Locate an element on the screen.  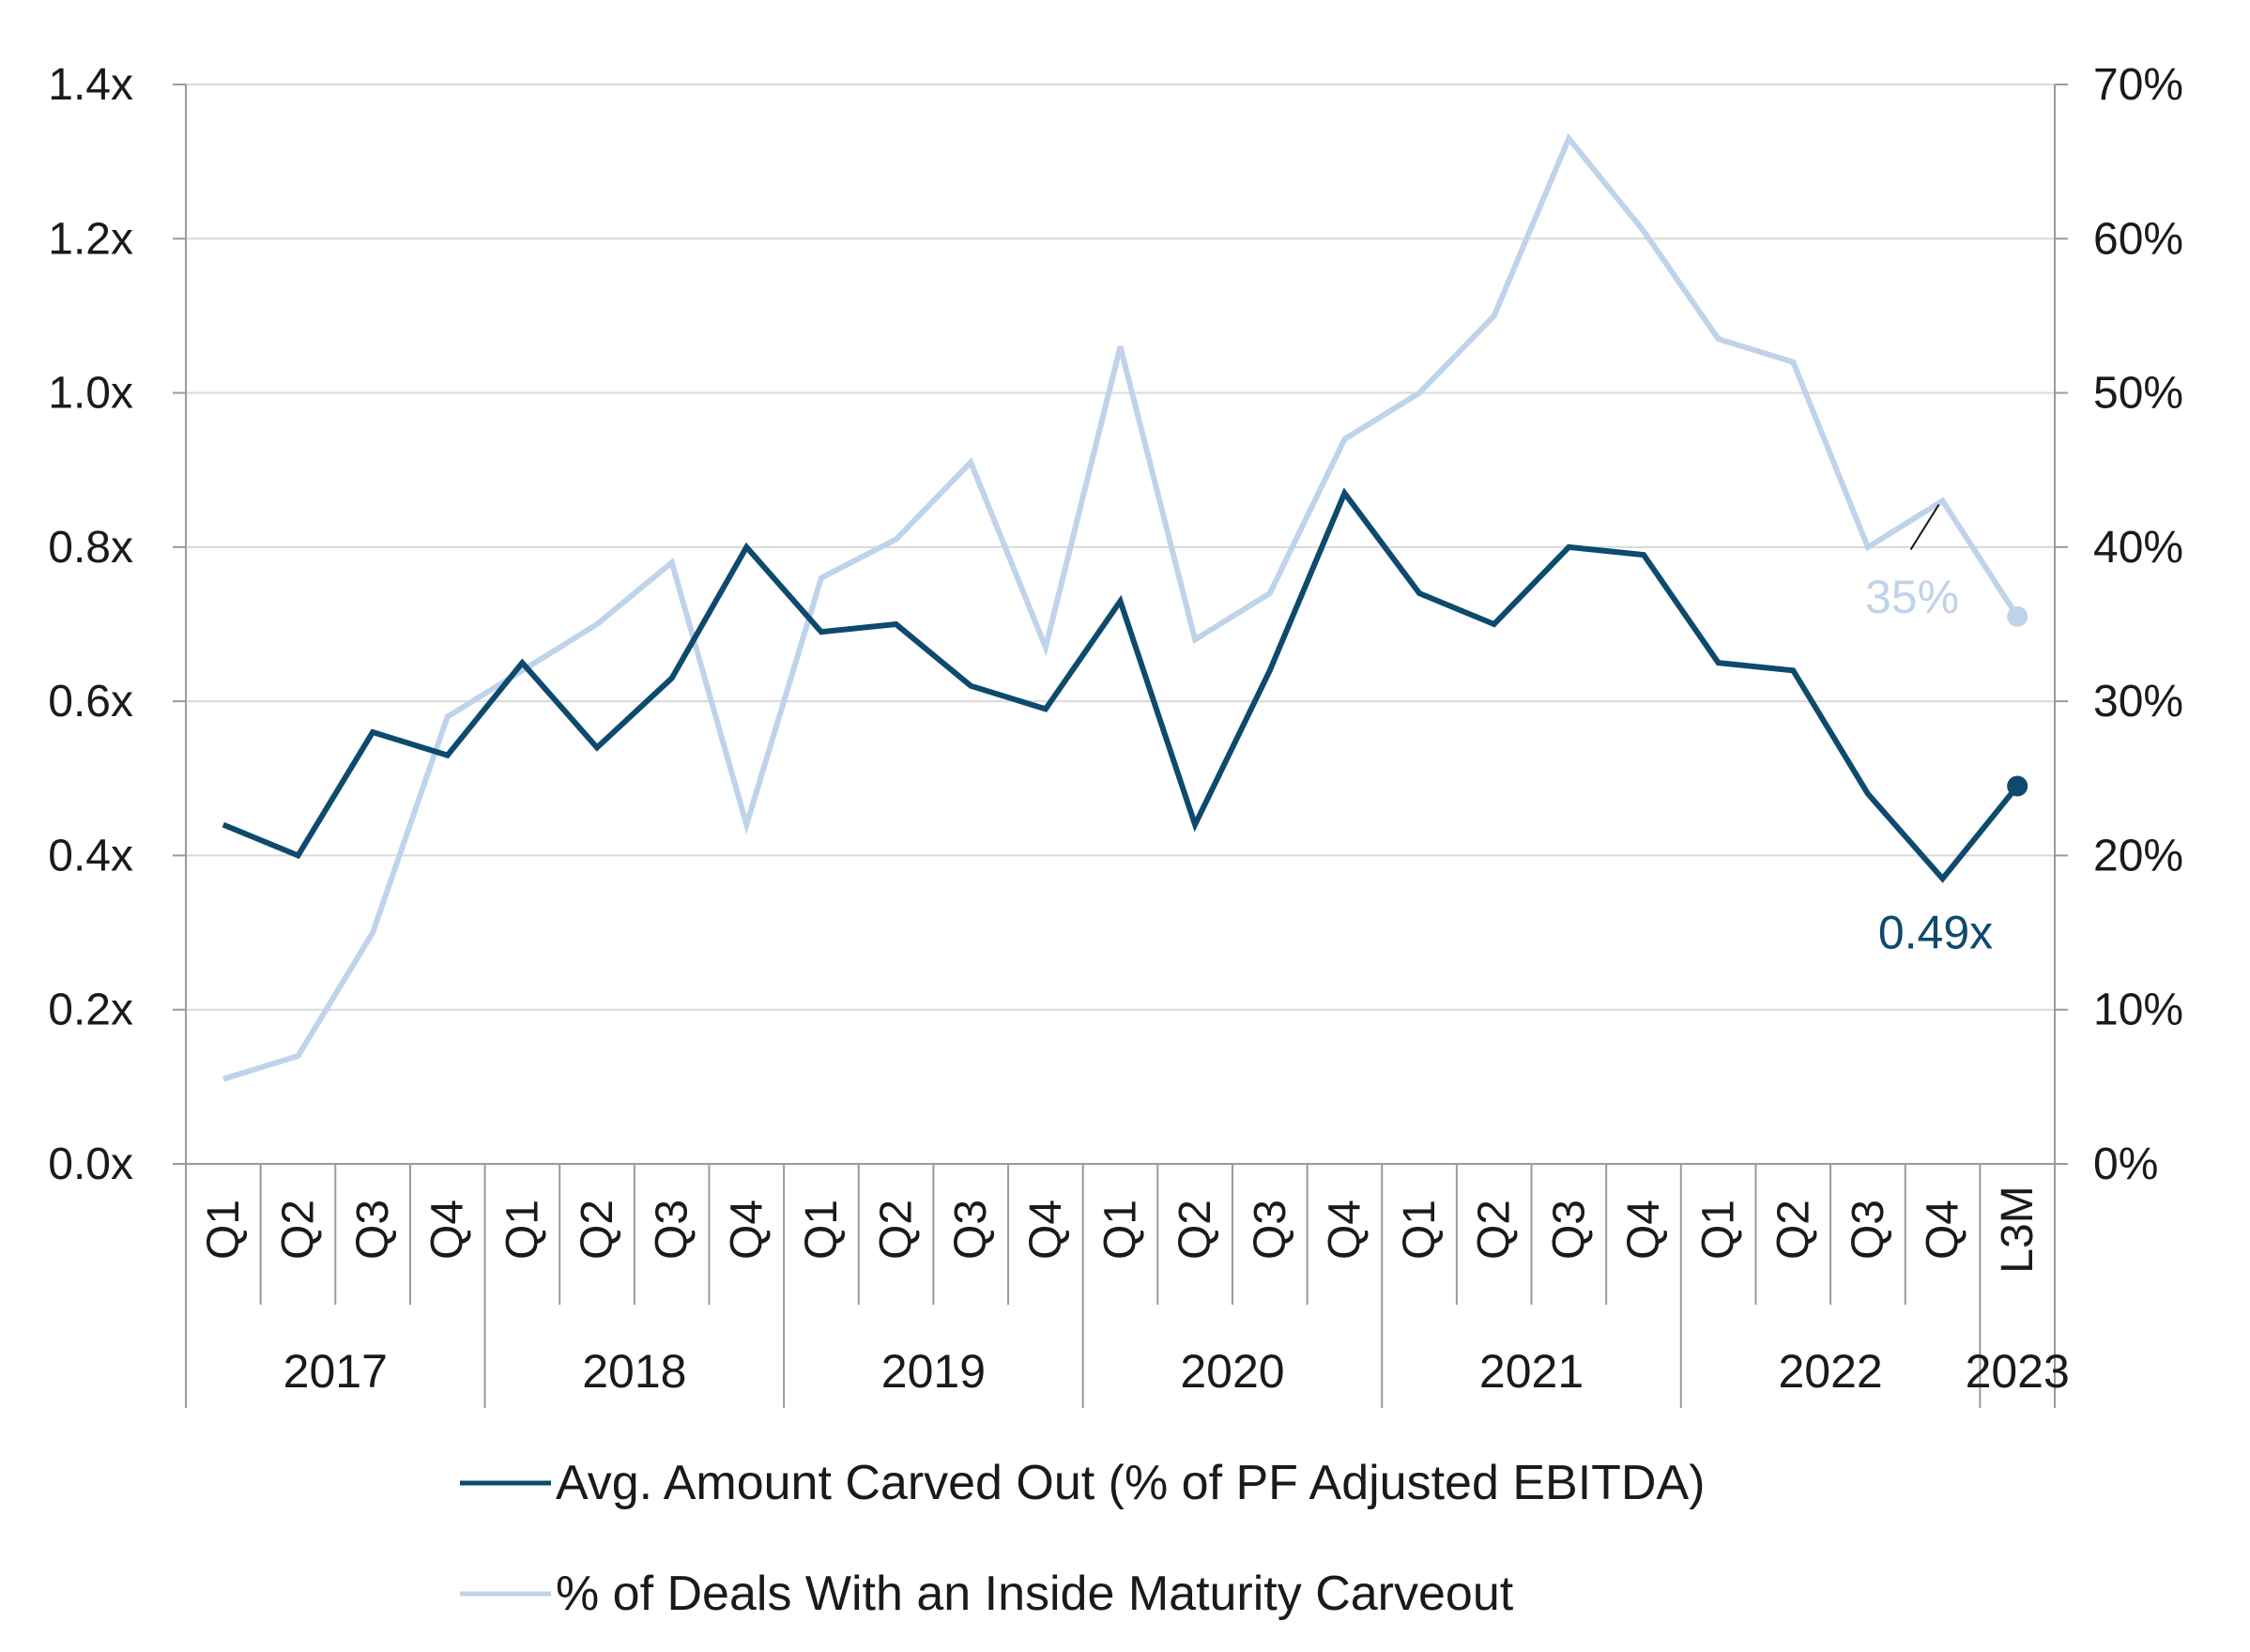
series1-end-label: 35% is located at coordinates (1912, 597).